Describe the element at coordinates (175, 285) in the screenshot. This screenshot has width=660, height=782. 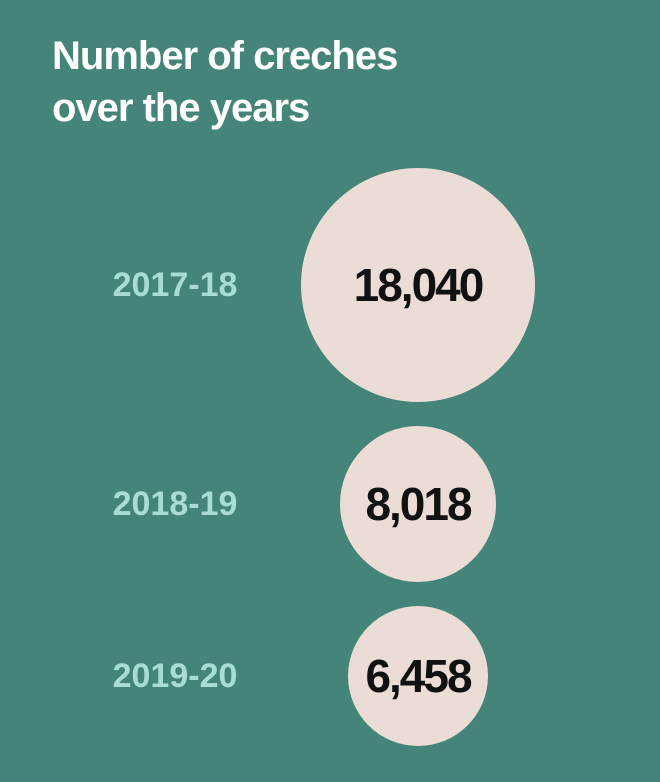
I see `category-label: 2017-18` at that location.